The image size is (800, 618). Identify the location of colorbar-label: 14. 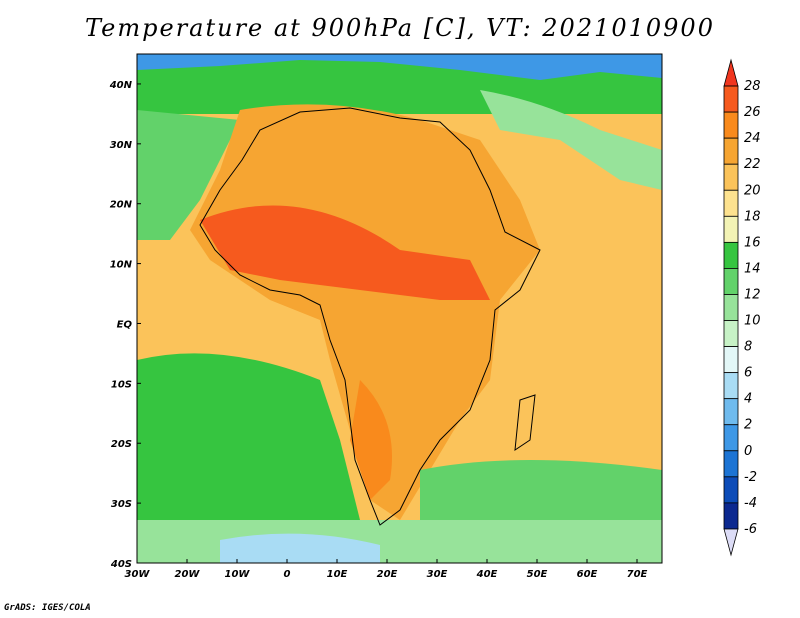
(752, 268).